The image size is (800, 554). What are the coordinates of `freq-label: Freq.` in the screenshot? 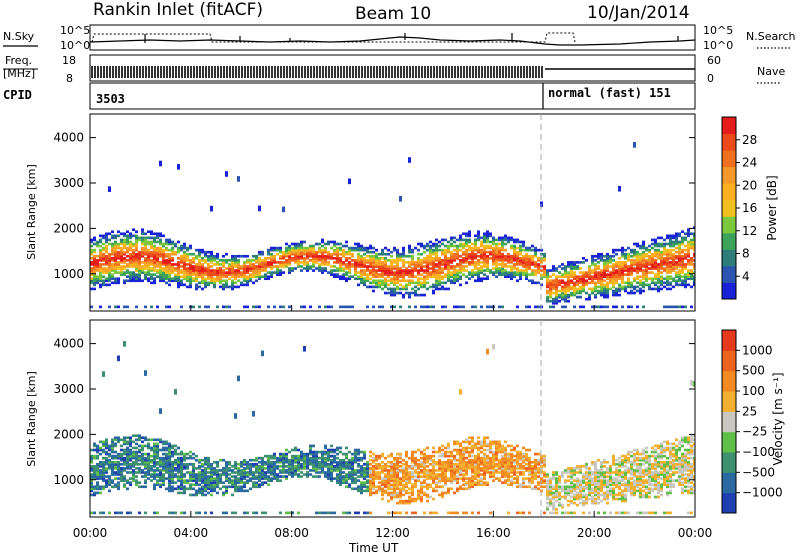 It's located at (18, 60).